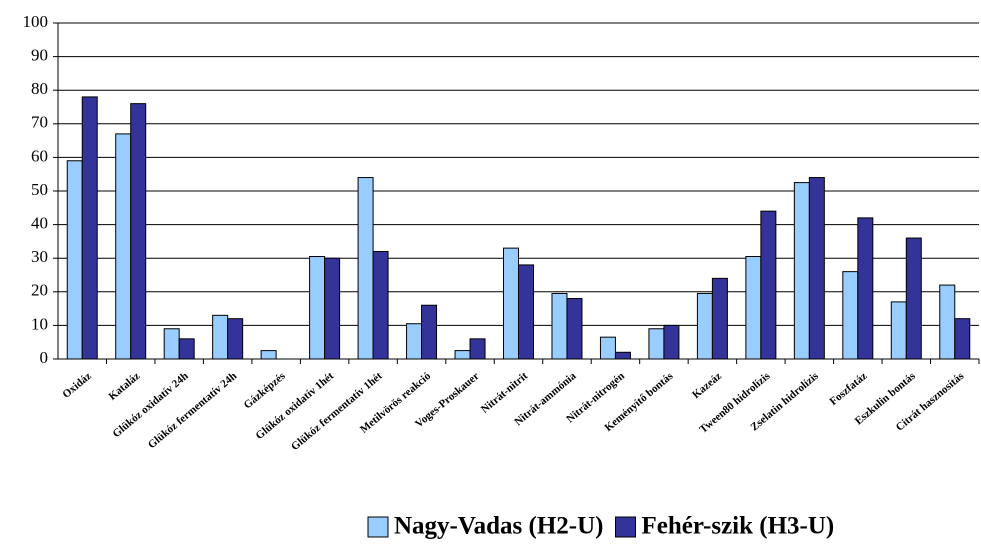 The height and width of the screenshot is (552, 981). What do you see at coordinates (738, 526) in the screenshot?
I see `legend-label: Fehér-szik (H3-U)` at bounding box center [738, 526].